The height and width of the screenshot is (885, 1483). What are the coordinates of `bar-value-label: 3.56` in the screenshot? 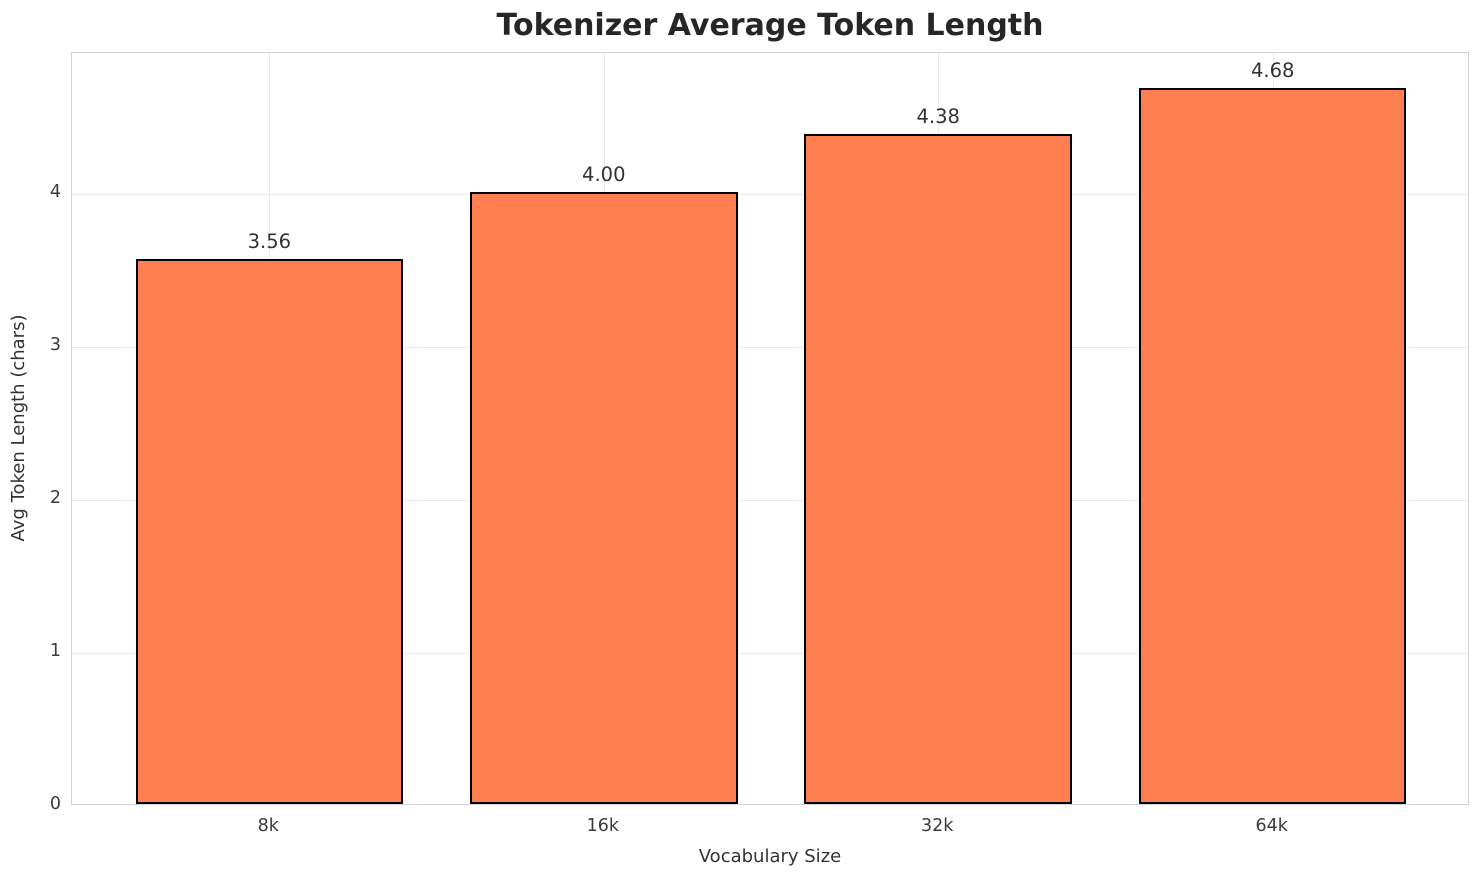 It's located at (269, 242).